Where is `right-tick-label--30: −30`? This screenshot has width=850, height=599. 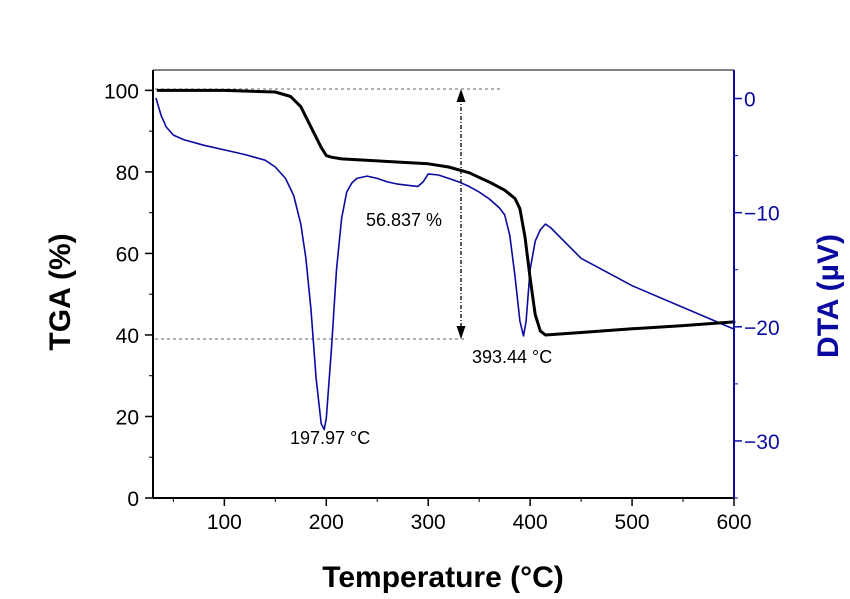 right-tick-label--30: −30 is located at coordinates (762, 442).